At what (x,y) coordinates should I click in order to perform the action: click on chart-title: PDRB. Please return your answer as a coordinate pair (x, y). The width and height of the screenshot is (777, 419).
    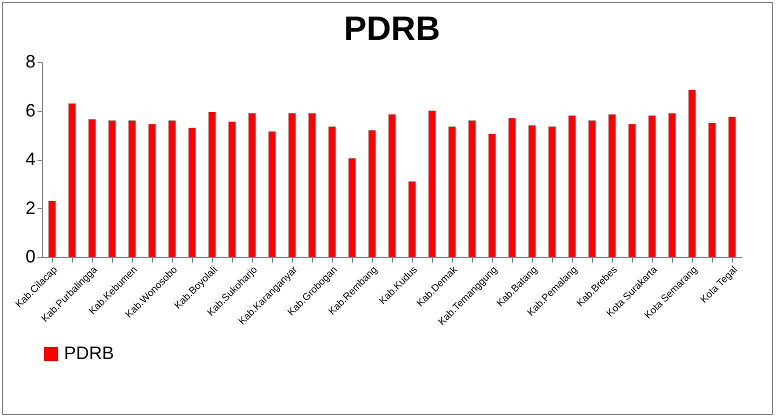
    Looking at the image, I should click on (392, 29).